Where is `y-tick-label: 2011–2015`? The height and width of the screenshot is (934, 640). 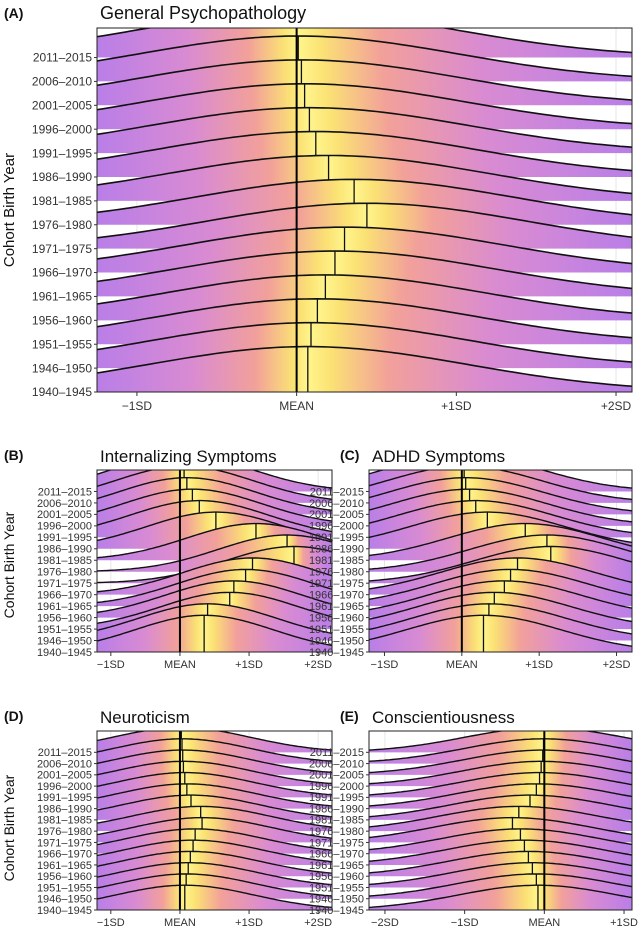
y-tick-label: 2011–2015 is located at coordinates (63, 58).